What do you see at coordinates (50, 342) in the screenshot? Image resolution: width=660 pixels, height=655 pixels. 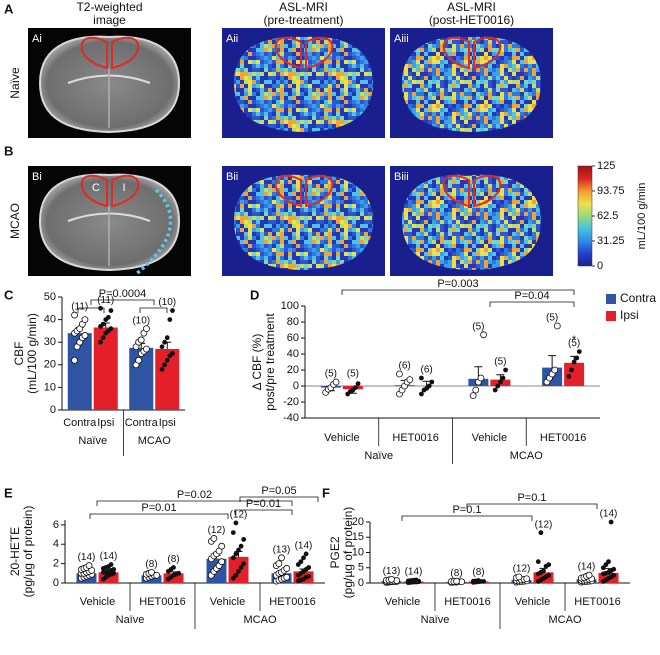 I see `y-tick-label: 30` at bounding box center [50, 342].